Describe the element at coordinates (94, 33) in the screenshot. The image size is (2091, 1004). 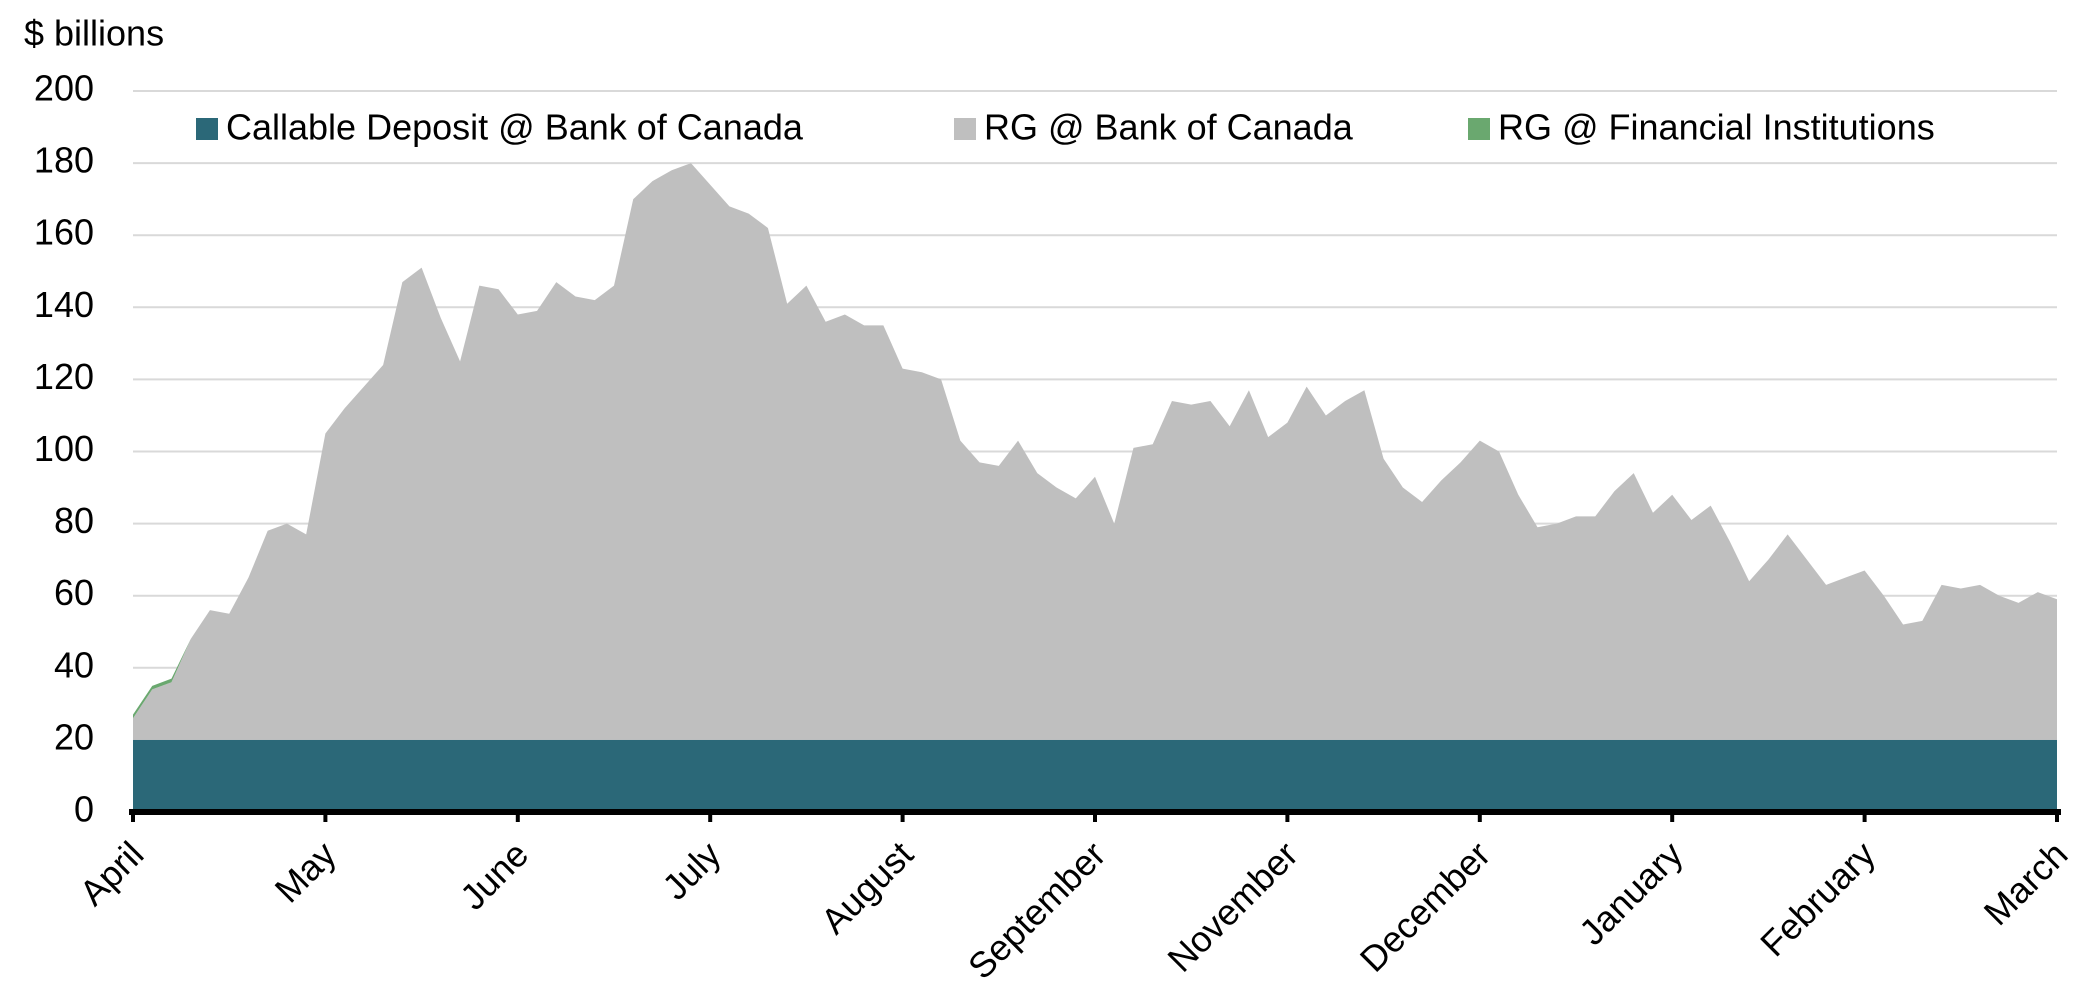
I see `y-axis-label: $ billions` at that location.